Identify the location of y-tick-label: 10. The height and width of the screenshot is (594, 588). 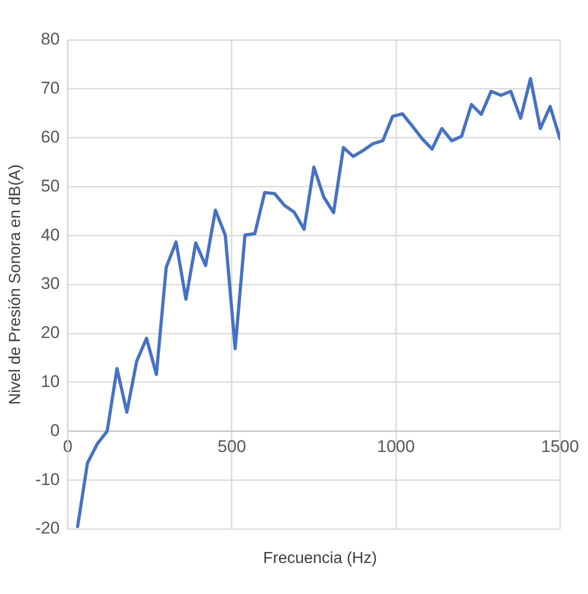
(50, 381).